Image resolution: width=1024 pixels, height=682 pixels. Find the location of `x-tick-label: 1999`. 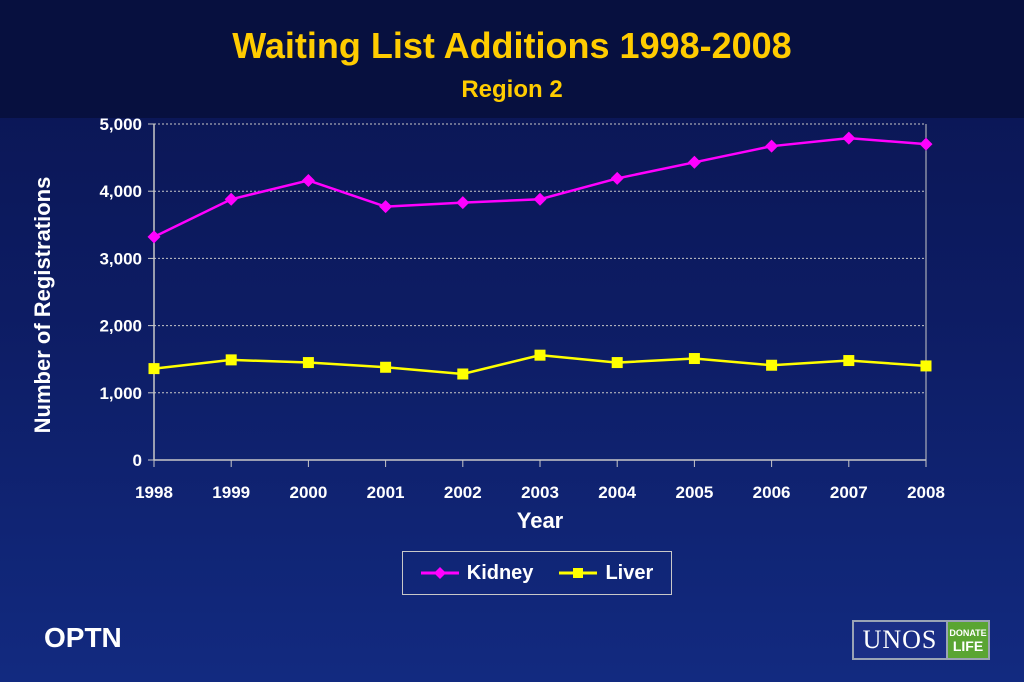

x-tick-label: 1999 is located at coordinates (231, 492).